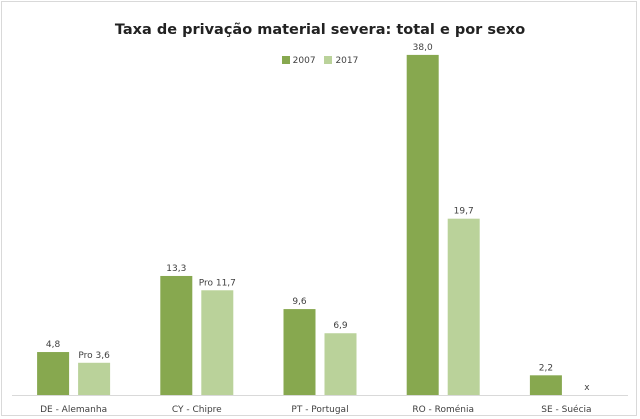 The width and height of the screenshot is (640, 419). I want to click on category-label-pt-portugal: PT - Portugal, so click(319, 410).